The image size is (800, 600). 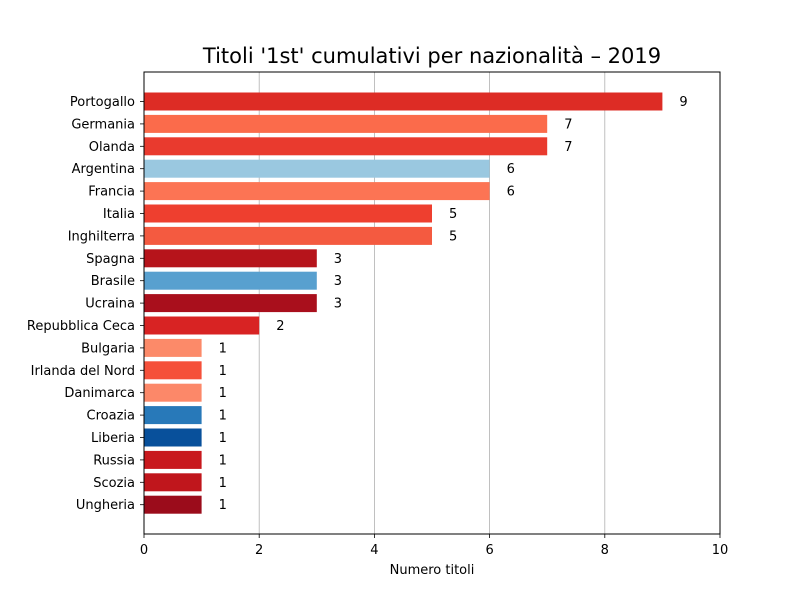 What do you see at coordinates (81, 326) in the screenshot?
I see `y-tick-label-10: Repubblica Ceca` at bounding box center [81, 326].